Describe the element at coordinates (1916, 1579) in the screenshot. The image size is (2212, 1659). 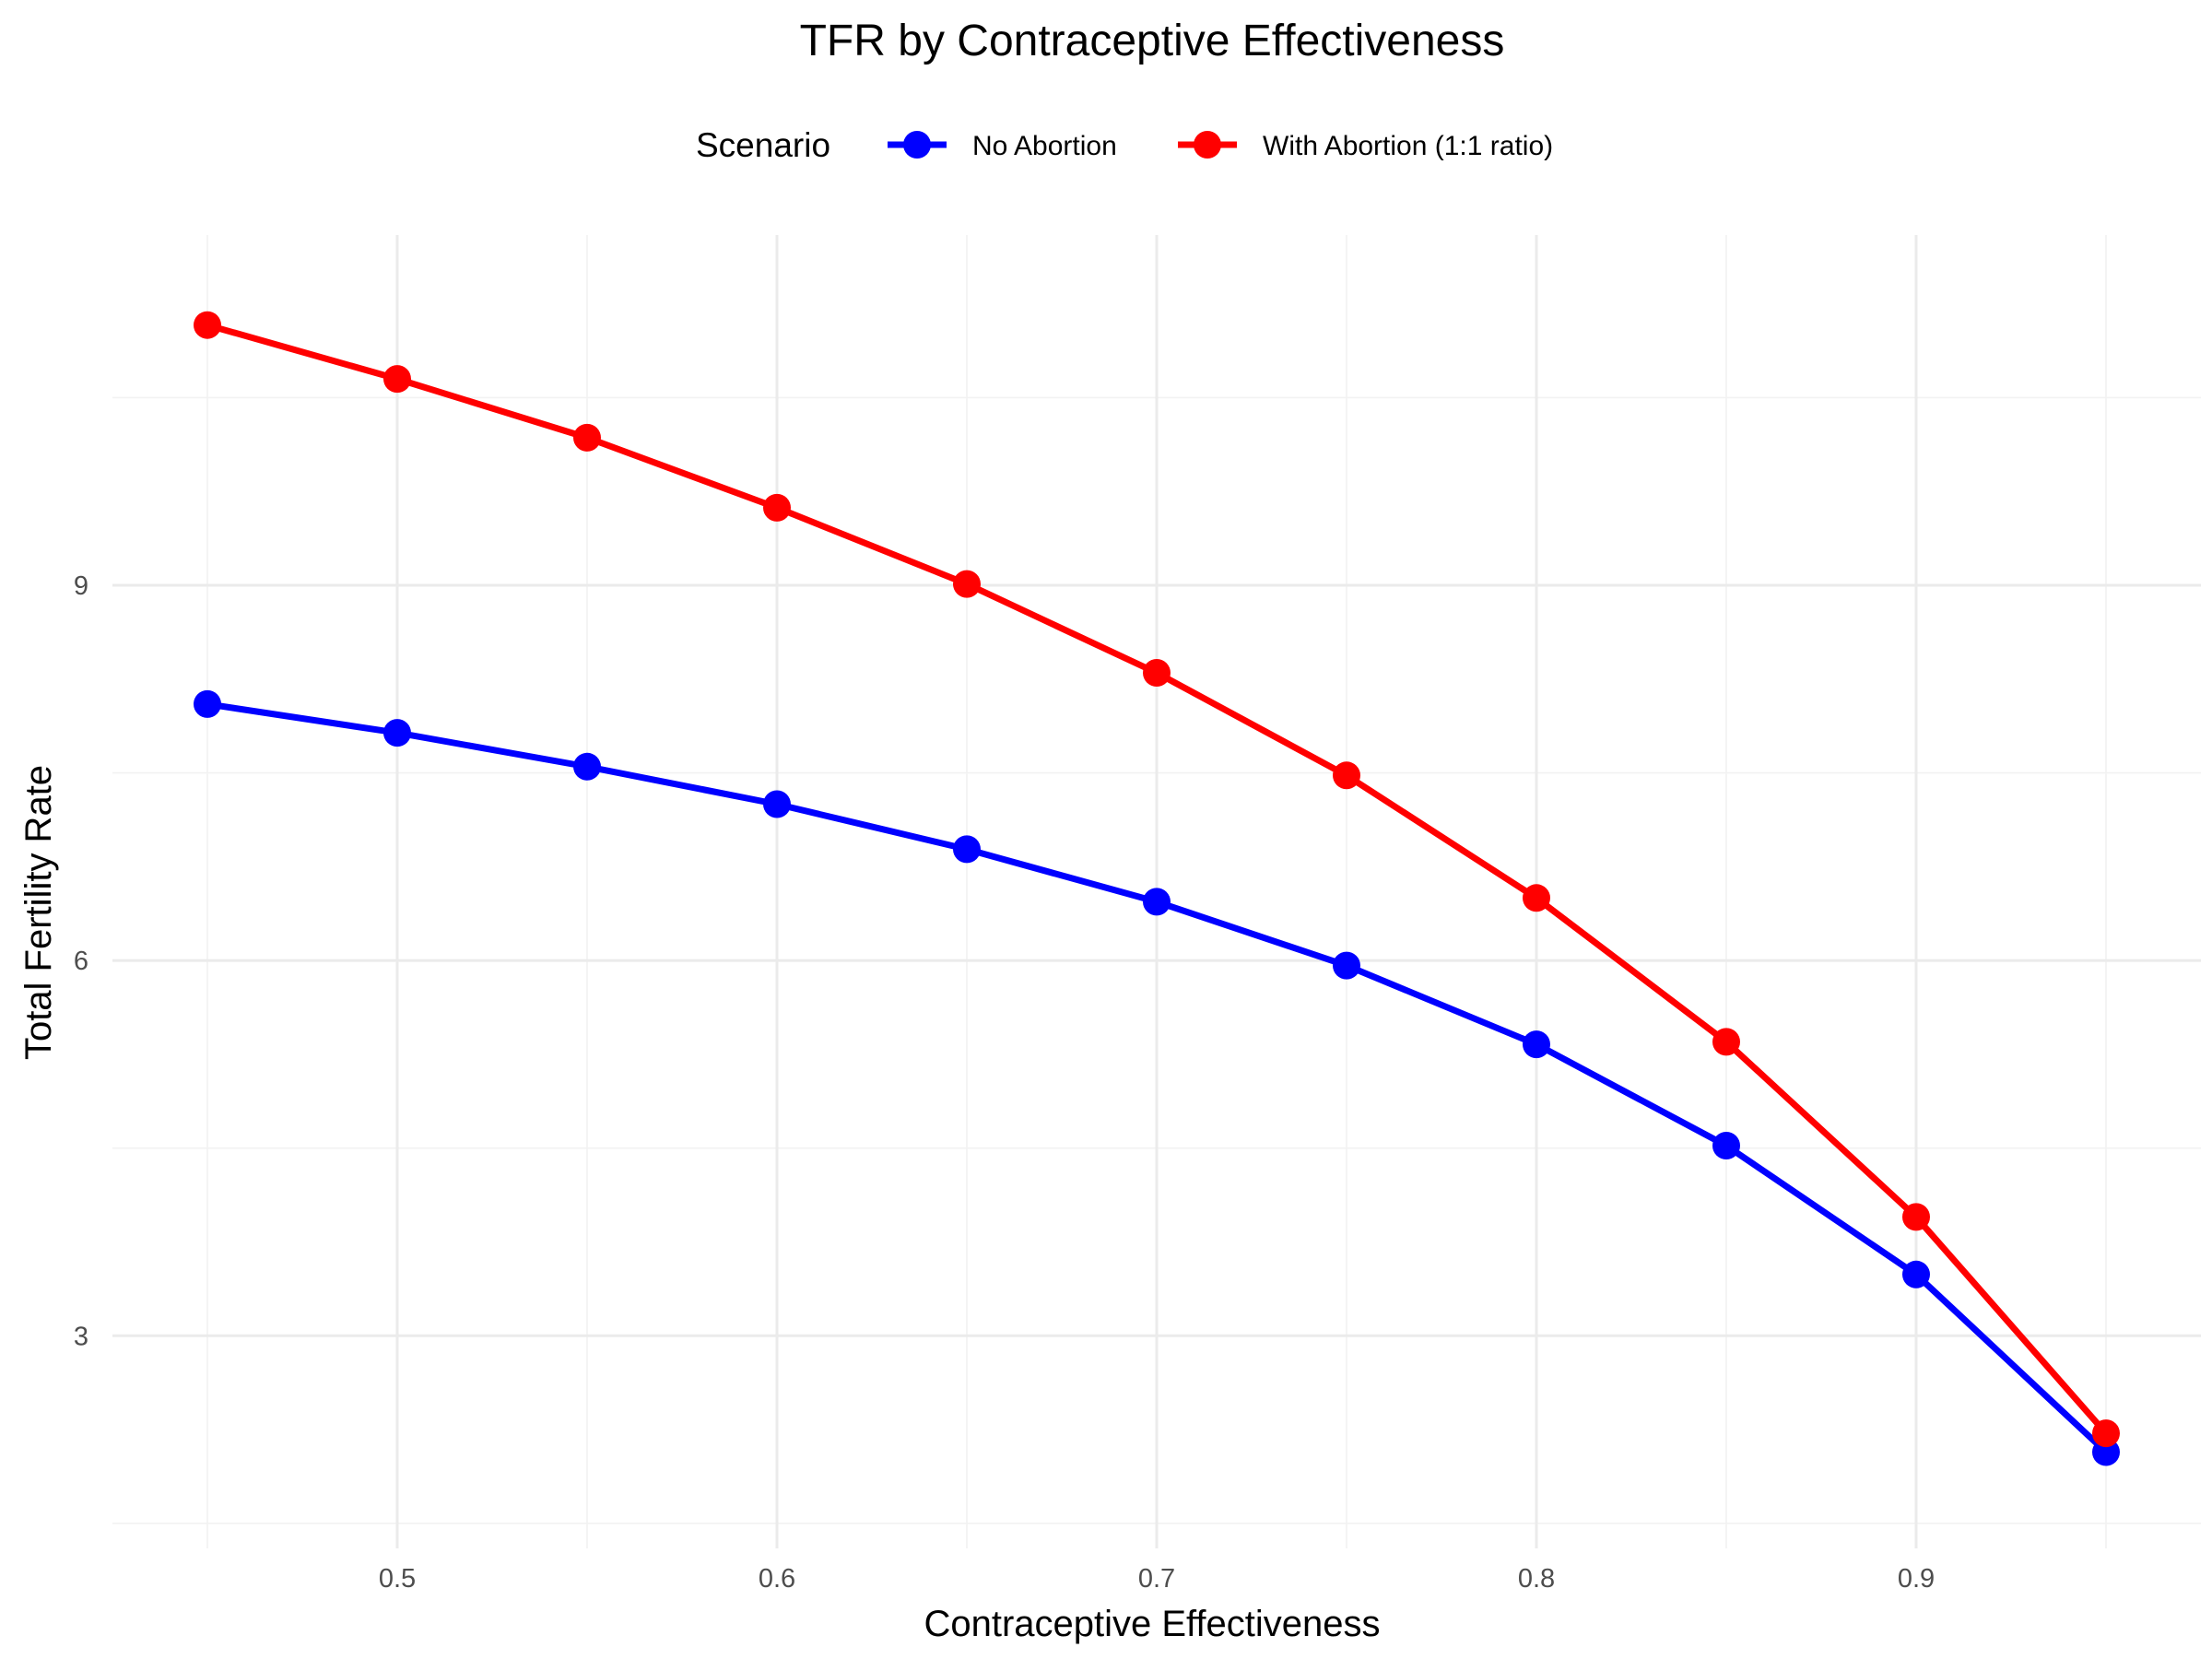
I see `x-tick-label: 0.9` at that location.